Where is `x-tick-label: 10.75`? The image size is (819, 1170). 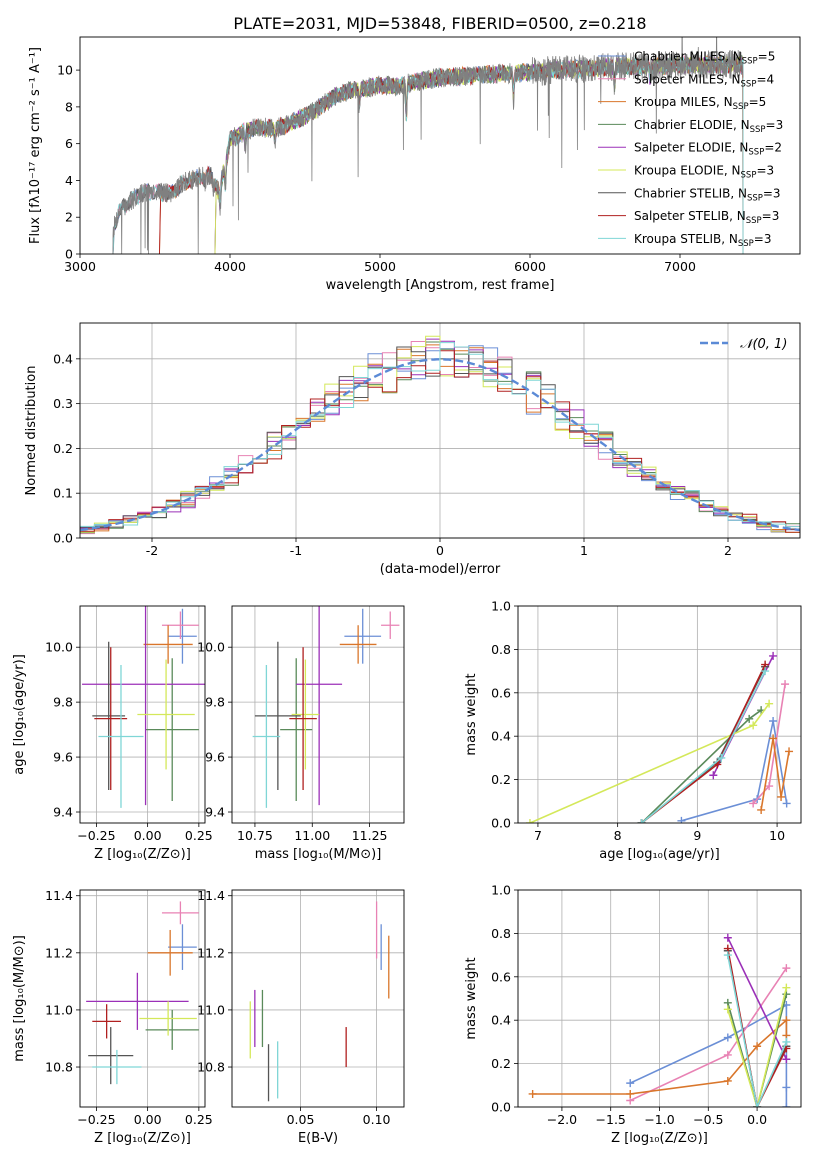 x-tick-label: 10.75 is located at coordinates (255, 835).